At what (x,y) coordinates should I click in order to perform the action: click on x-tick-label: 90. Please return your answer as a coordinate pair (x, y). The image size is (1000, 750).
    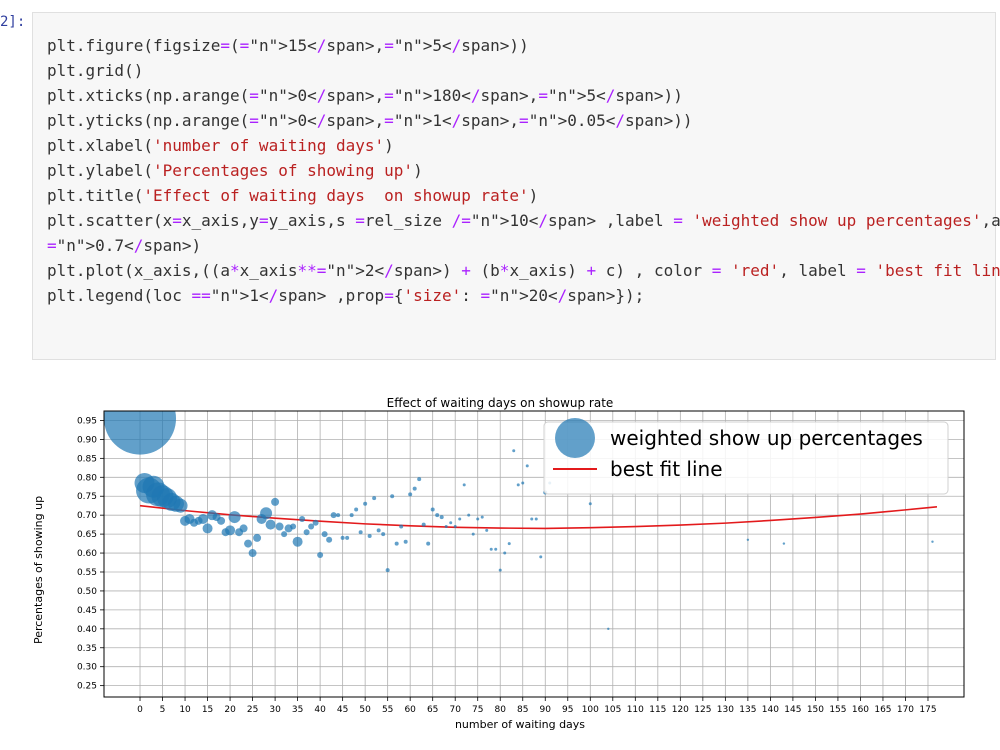
    Looking at the image, I should click on (546, 710).